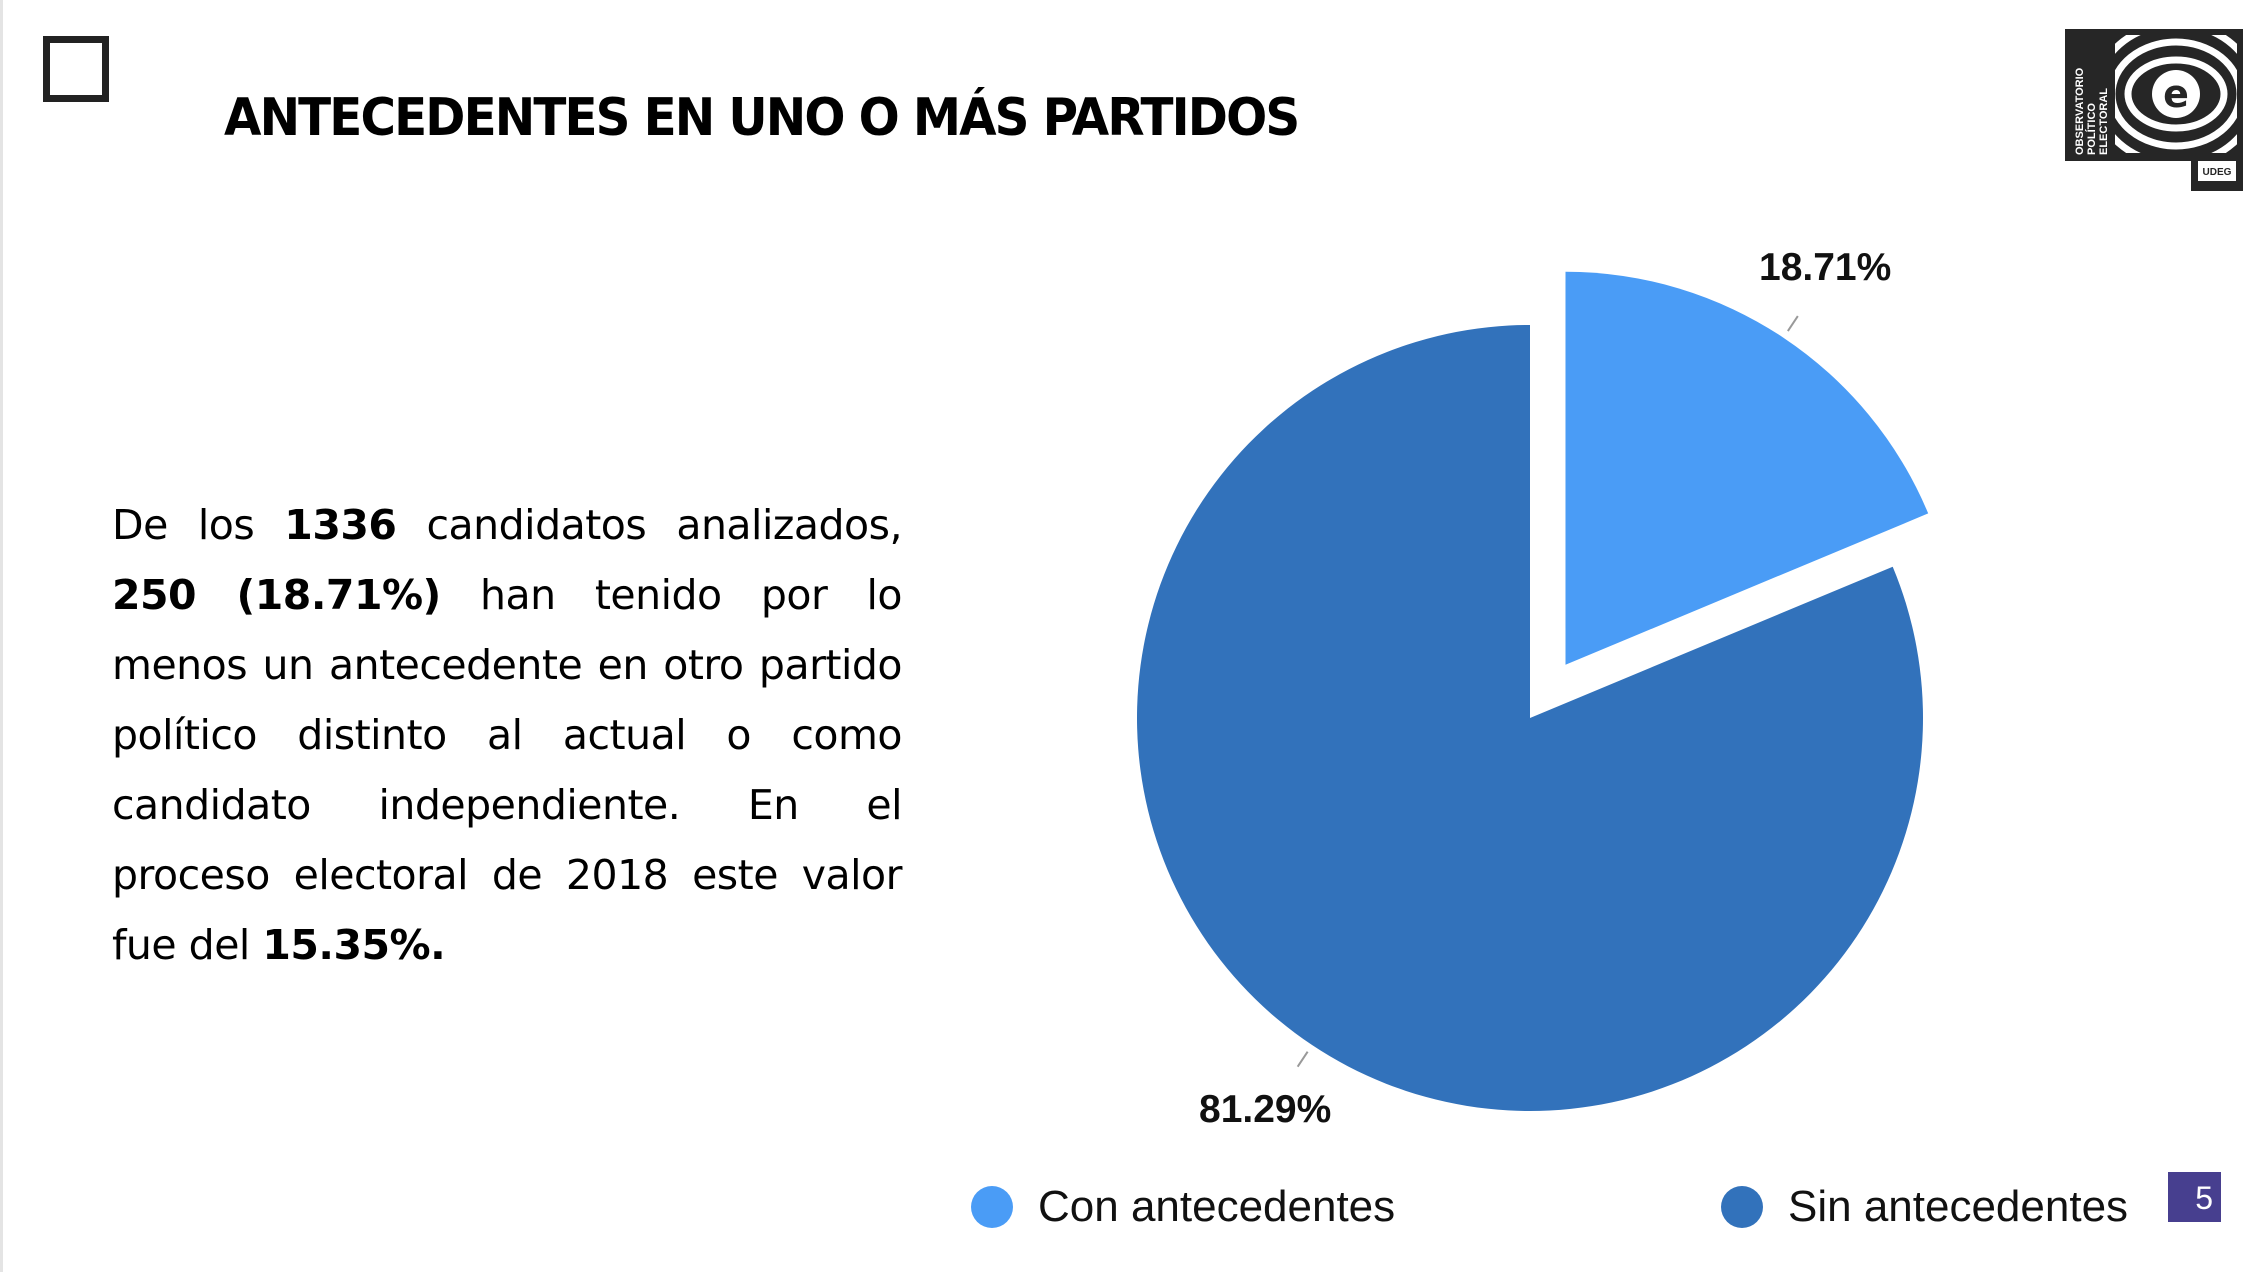 The width and height of the screenshot is (2268, 1272). Describe the element at coordinates (762, 118) in the screenshot. I see `slide-title: ANTECEDENTES EN UNO O MÁS PARTIDOS` at that location.